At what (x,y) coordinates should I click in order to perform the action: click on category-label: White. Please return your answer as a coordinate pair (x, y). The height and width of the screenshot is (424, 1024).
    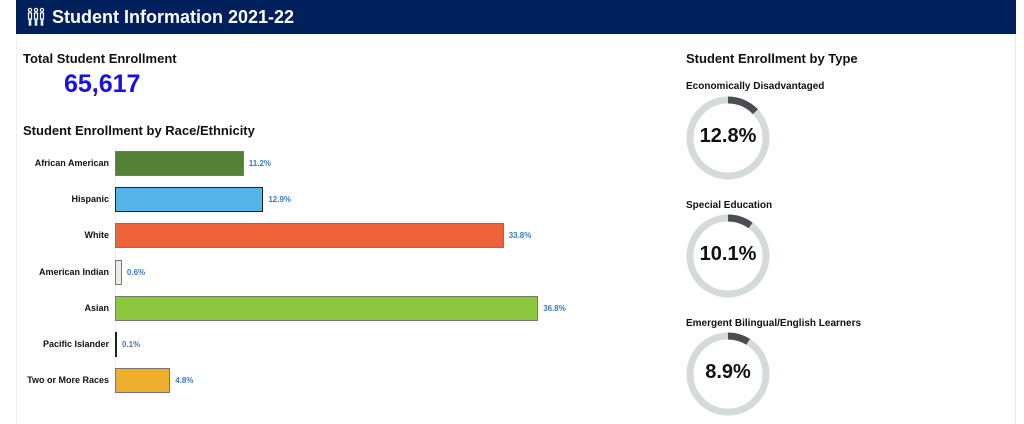
    Looking at the image, I should click on (97, 235).